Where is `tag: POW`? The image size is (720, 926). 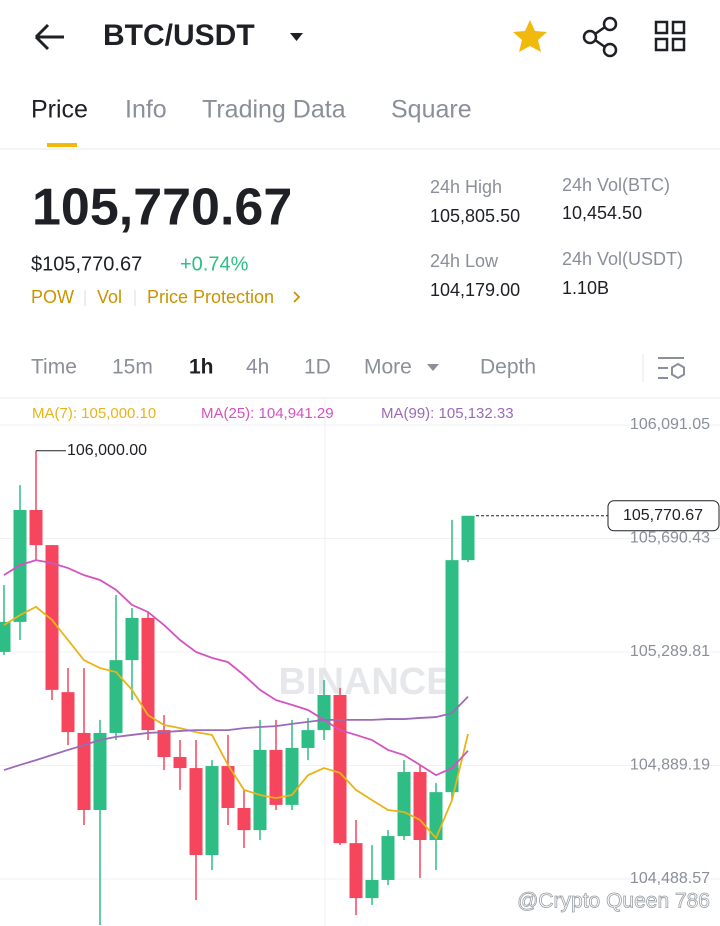 tag: POW is located at coordinates (52, 297).